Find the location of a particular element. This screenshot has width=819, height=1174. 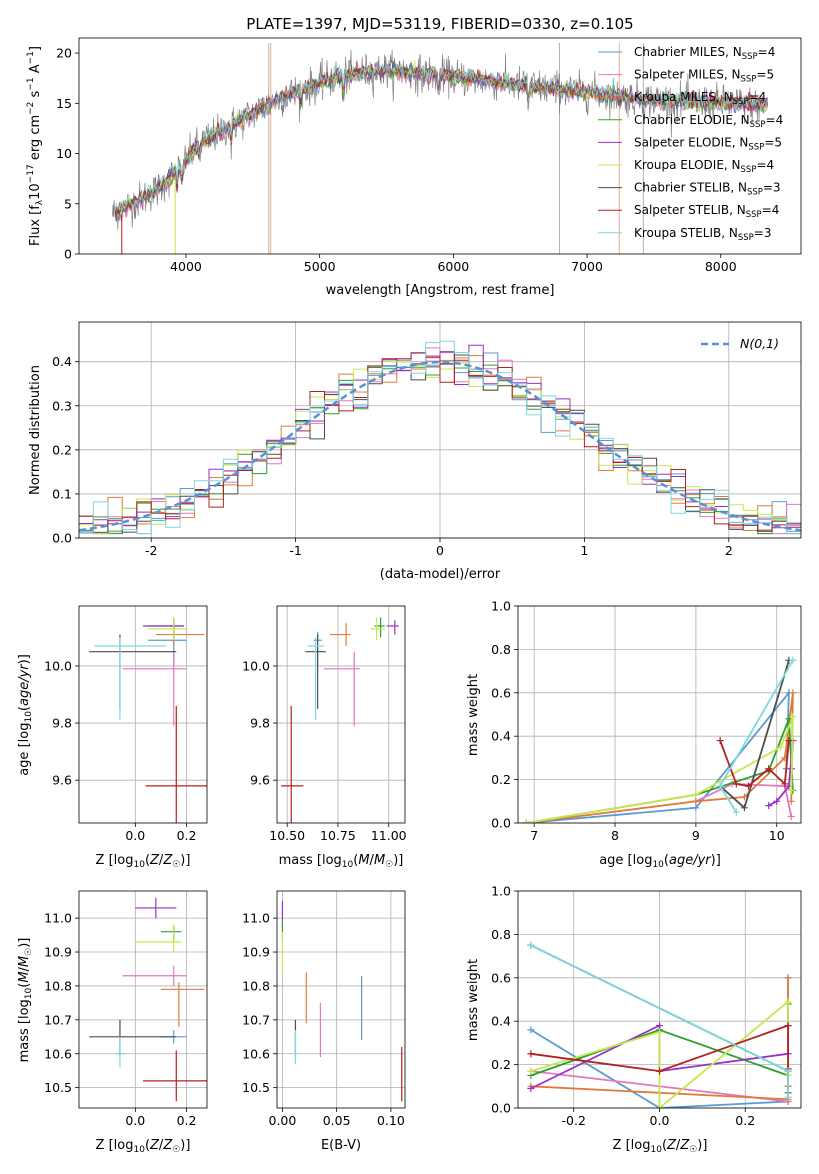

y-axis-label: age [log10(age/yr)] is located at coordinates (25, 715).